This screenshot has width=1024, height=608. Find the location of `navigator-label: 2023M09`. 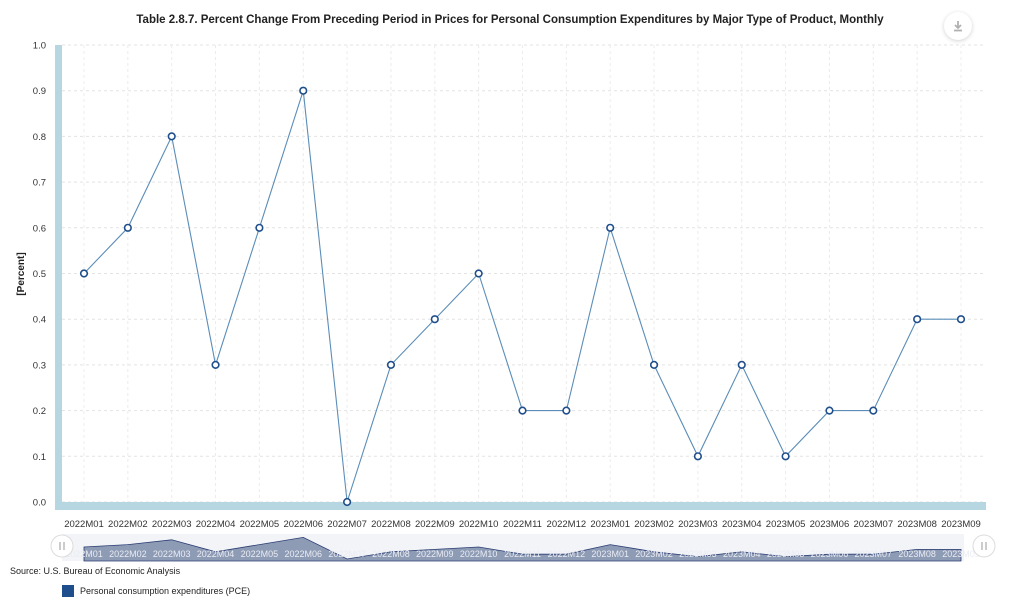

navigator-label: 2023M09 is located at coordinates (961, 554).